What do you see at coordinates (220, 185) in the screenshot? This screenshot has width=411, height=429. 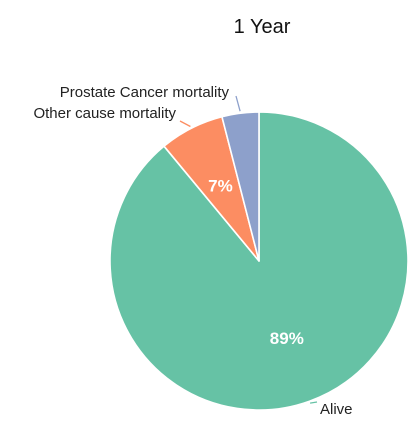 I see `pie-value-label: 7%` at bounding box center [220, 185].